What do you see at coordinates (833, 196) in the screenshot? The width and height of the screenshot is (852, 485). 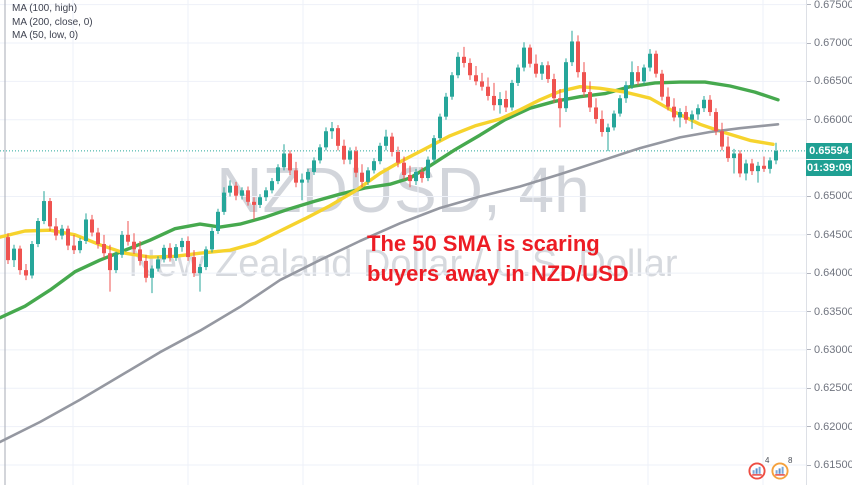 I see `axis-label: 0.65000` at bounding box center [833, 196].